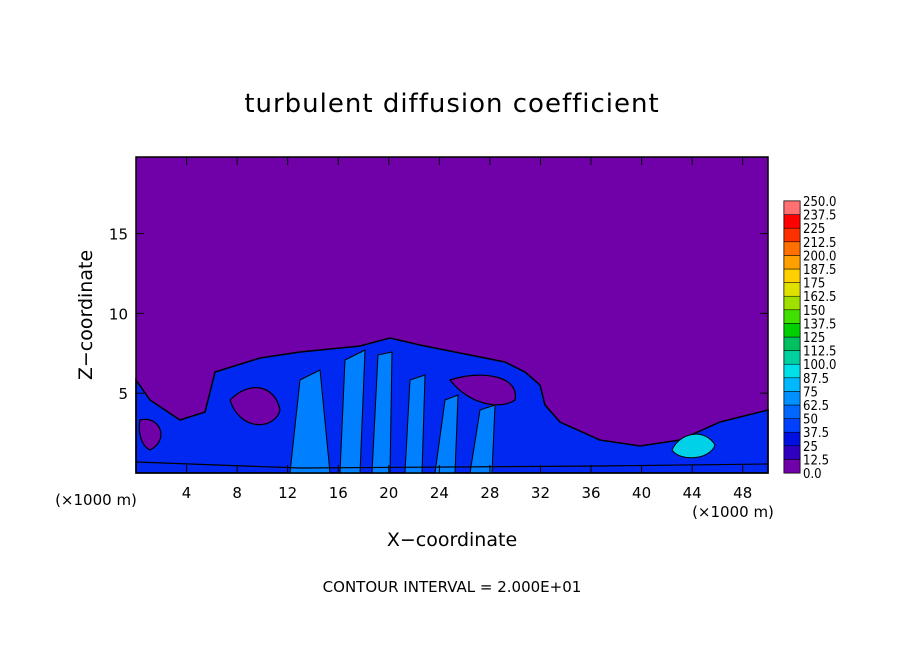 This screenshot has height=654, width=904. Describe the element at coordinates (452, 587) in the screenshot. I see `footer: CONTOUR INTERVAL = 2.000E+01` at that location.